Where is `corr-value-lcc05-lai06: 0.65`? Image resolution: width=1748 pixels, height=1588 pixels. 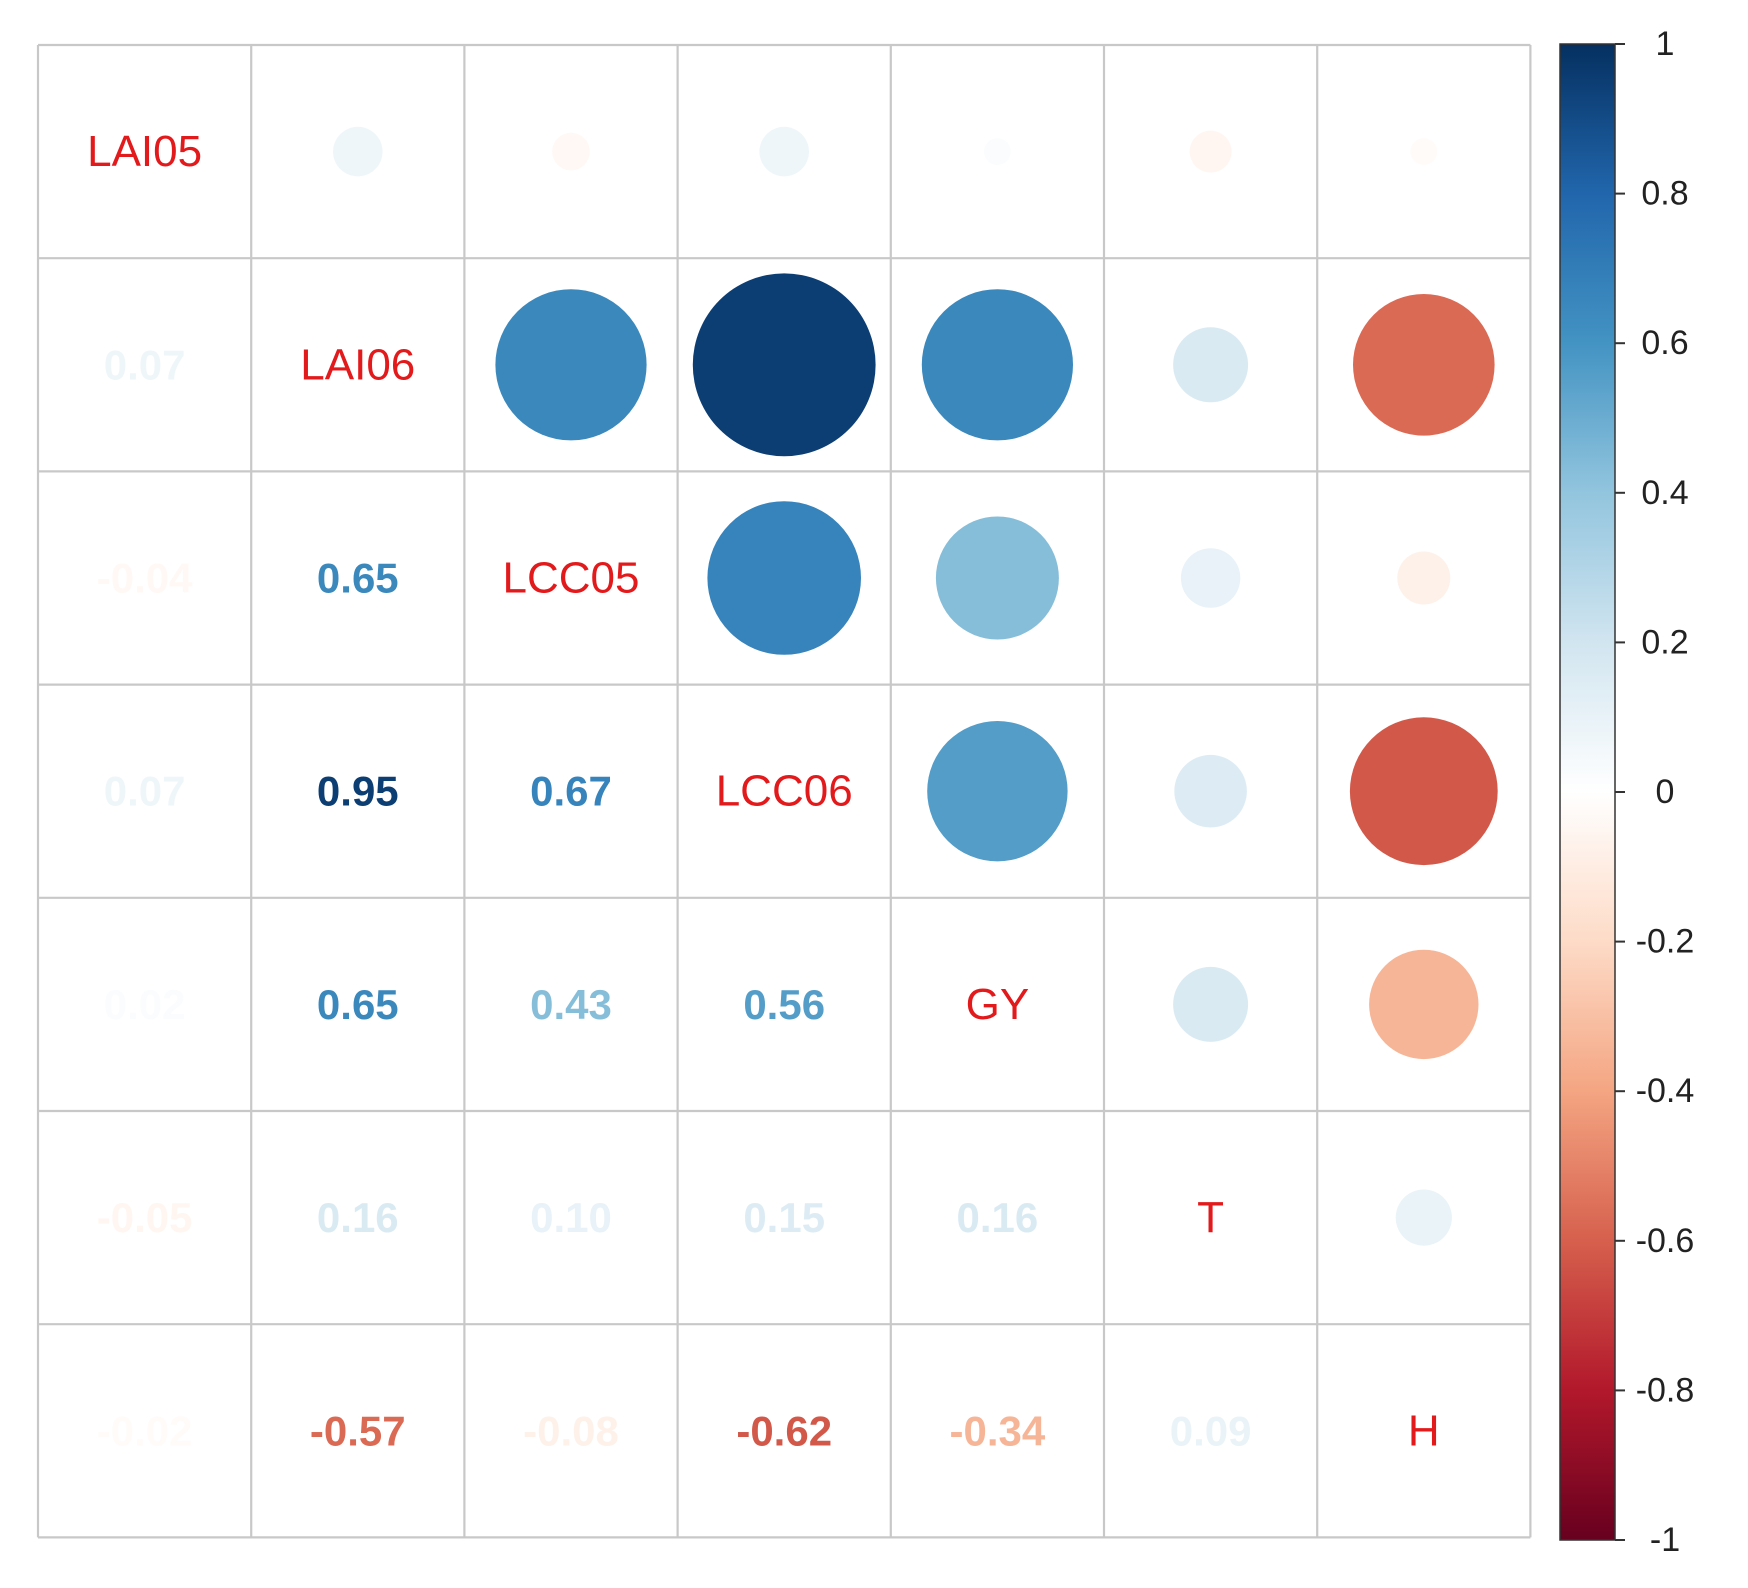 corr-value-lcc05-lai06: 0.65 is located at coordinates (358, 578).